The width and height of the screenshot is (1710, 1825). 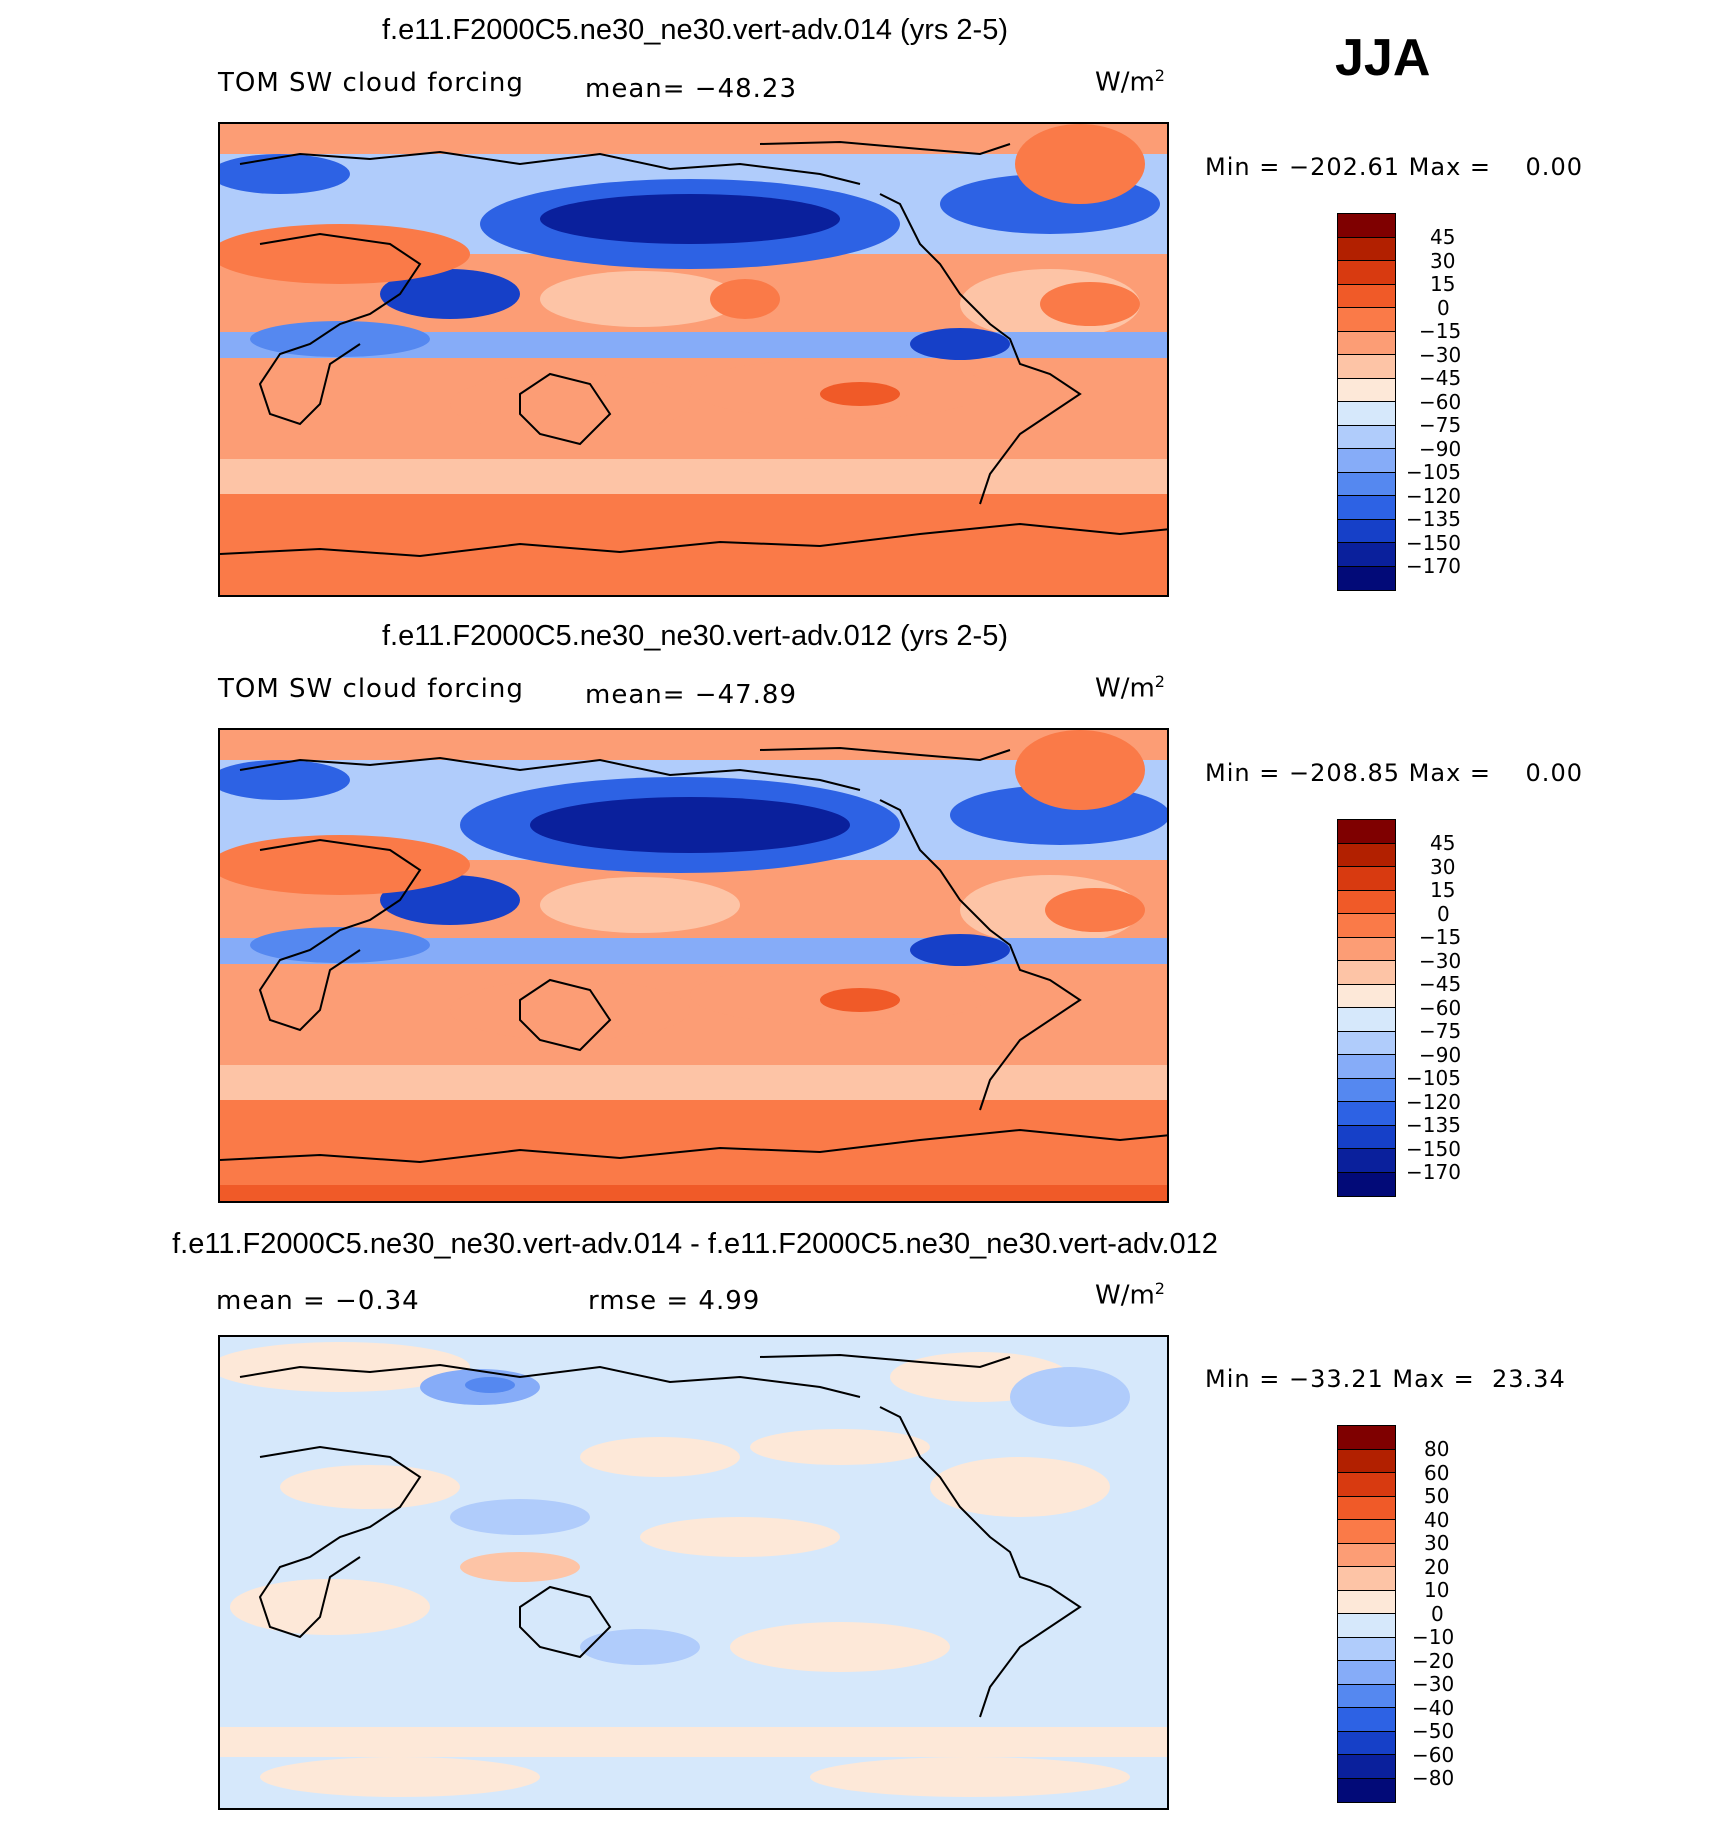 I want to click on colorbar-level-label: −75, so click(x=1440, y=1031).